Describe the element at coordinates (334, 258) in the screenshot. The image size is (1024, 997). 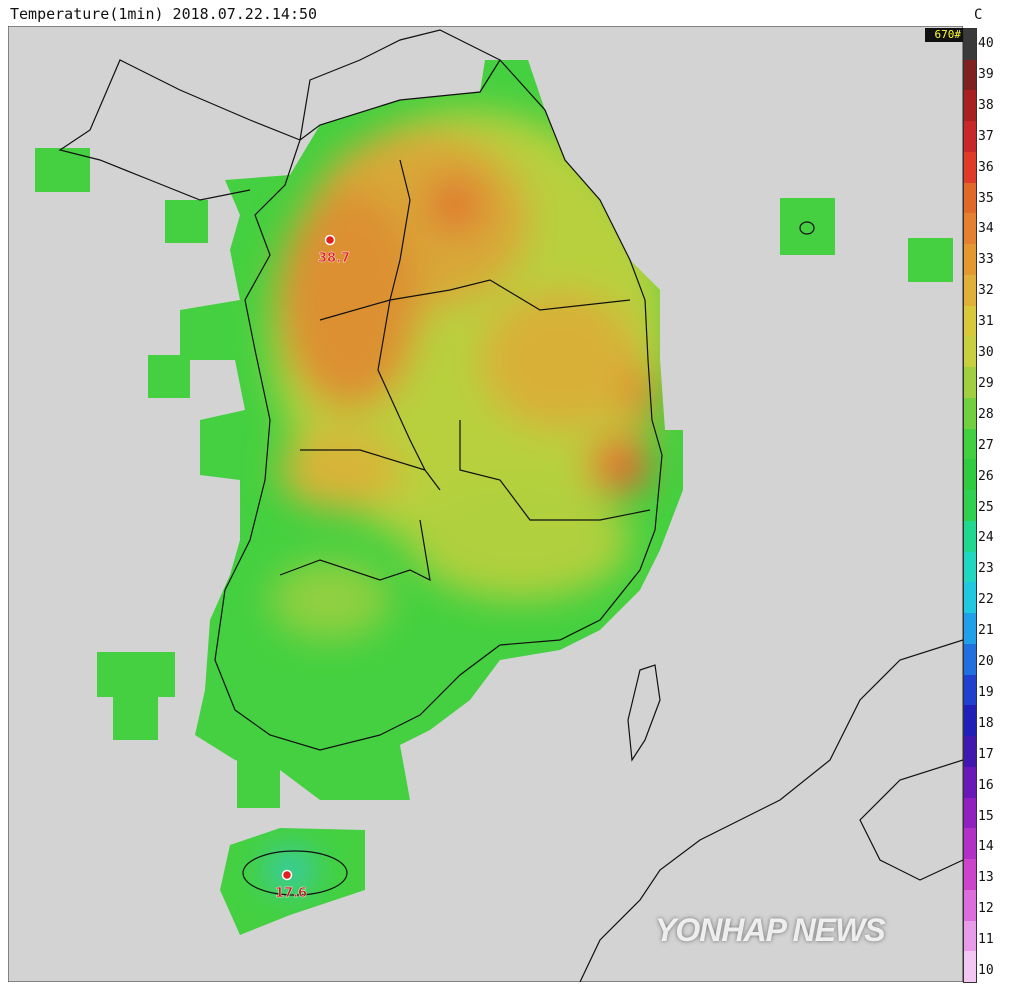
I see `max-station-label: 38.7` at that location.